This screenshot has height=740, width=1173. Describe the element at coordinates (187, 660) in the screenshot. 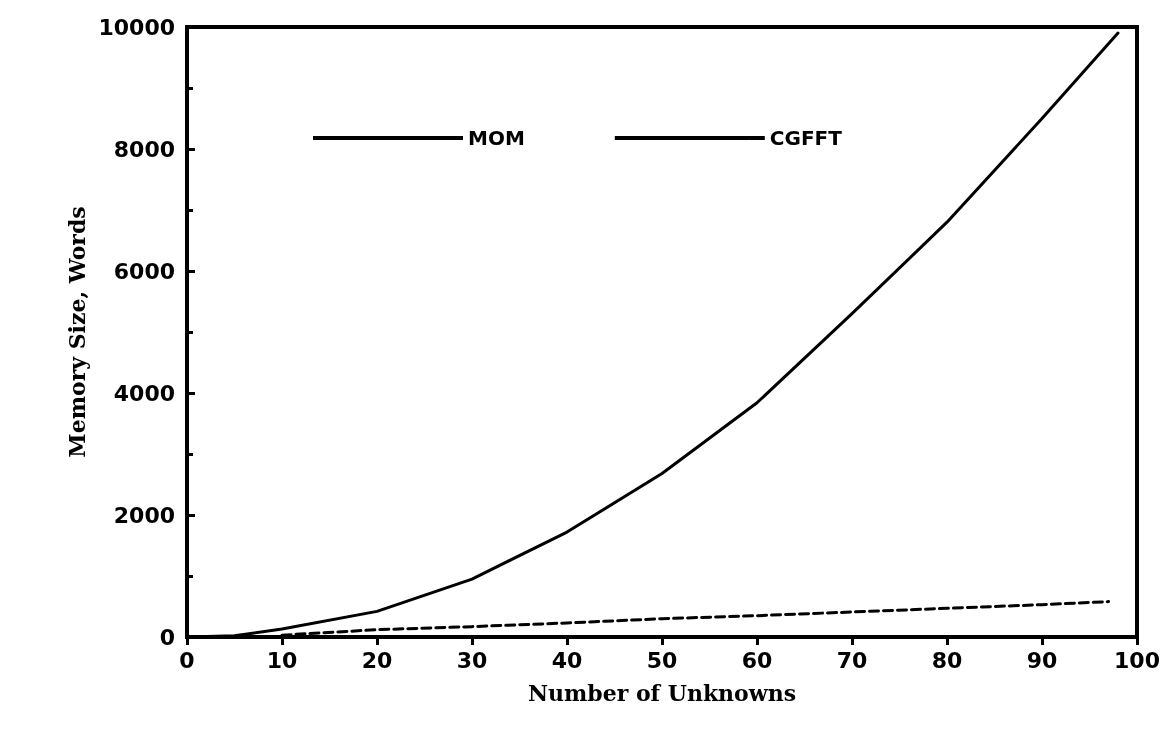

I see `x-tick-label: 0` at that location.